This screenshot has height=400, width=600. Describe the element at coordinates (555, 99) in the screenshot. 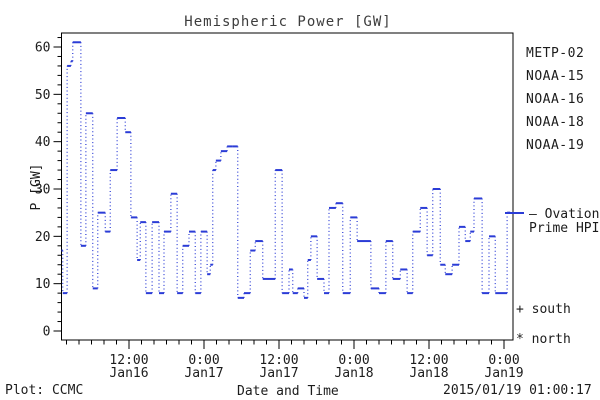

I see `legend-item-noaa16: NOAA-16` at that location.